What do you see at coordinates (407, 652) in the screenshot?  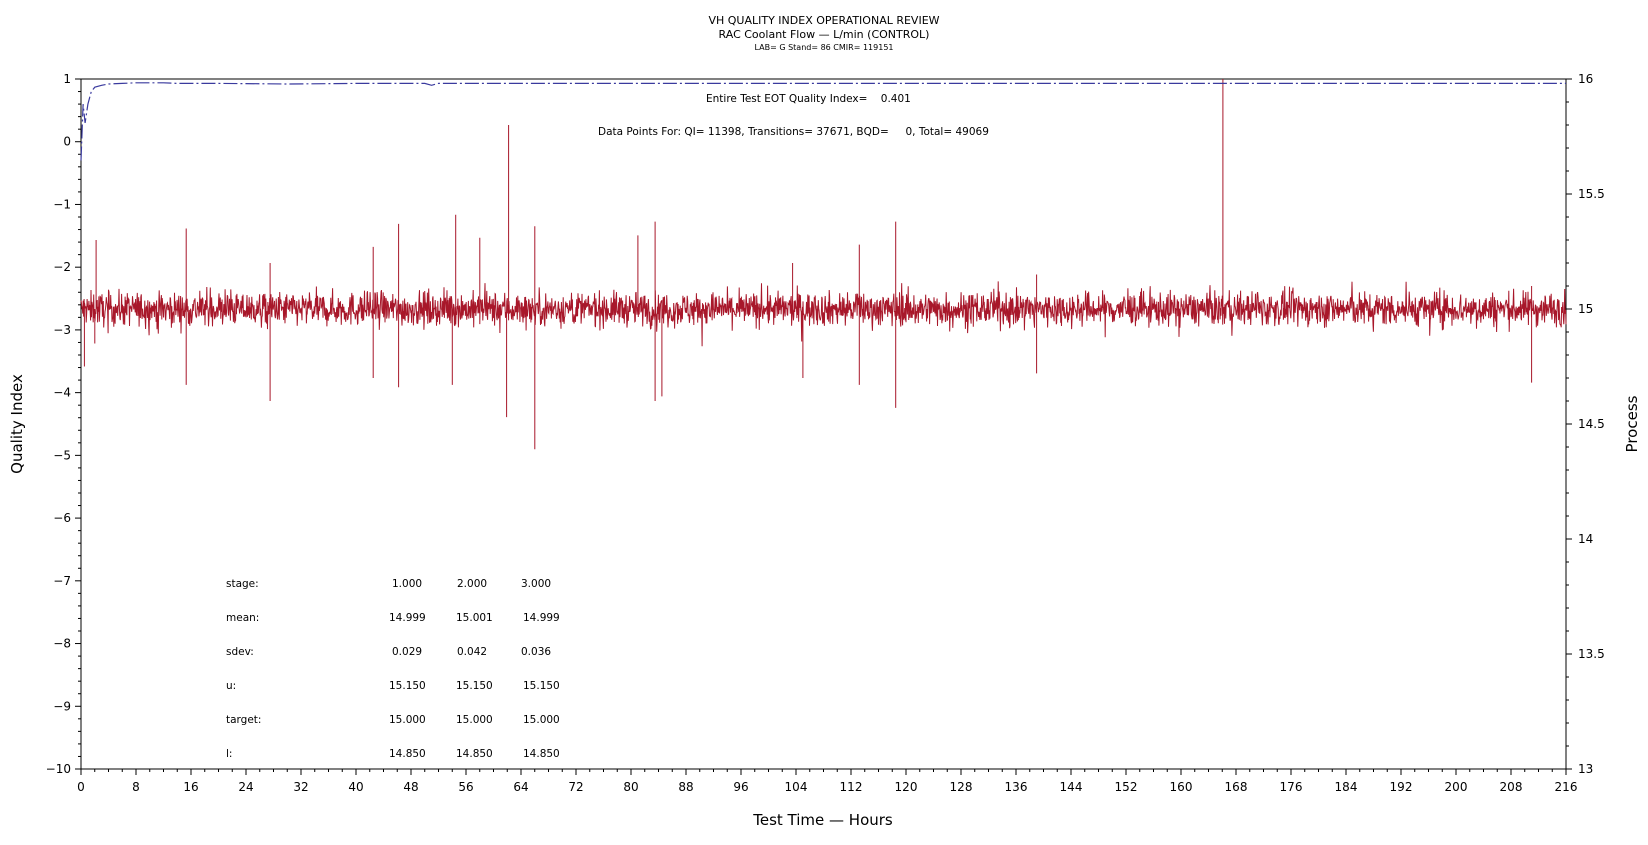 I see `stats-value: 0.029` at bounding box center [407, 652].